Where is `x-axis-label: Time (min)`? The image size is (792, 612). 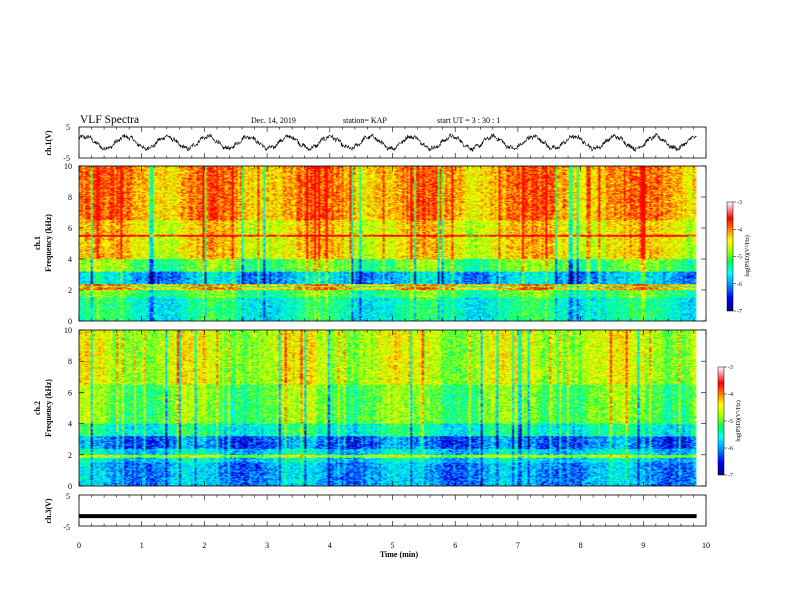
x-axis-label: Time (min) is located at coordinates (399, 554).